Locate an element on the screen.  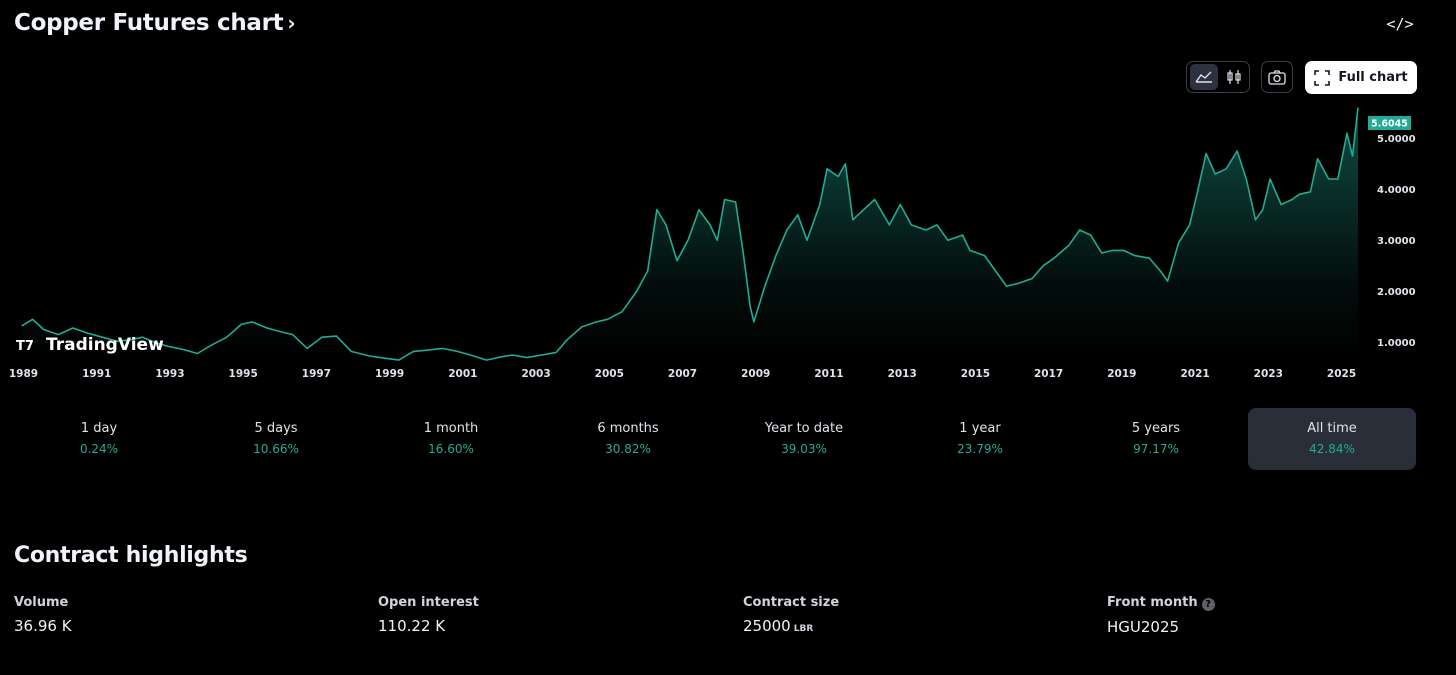
area-chart-icon is located at coordinates (1203, 77).